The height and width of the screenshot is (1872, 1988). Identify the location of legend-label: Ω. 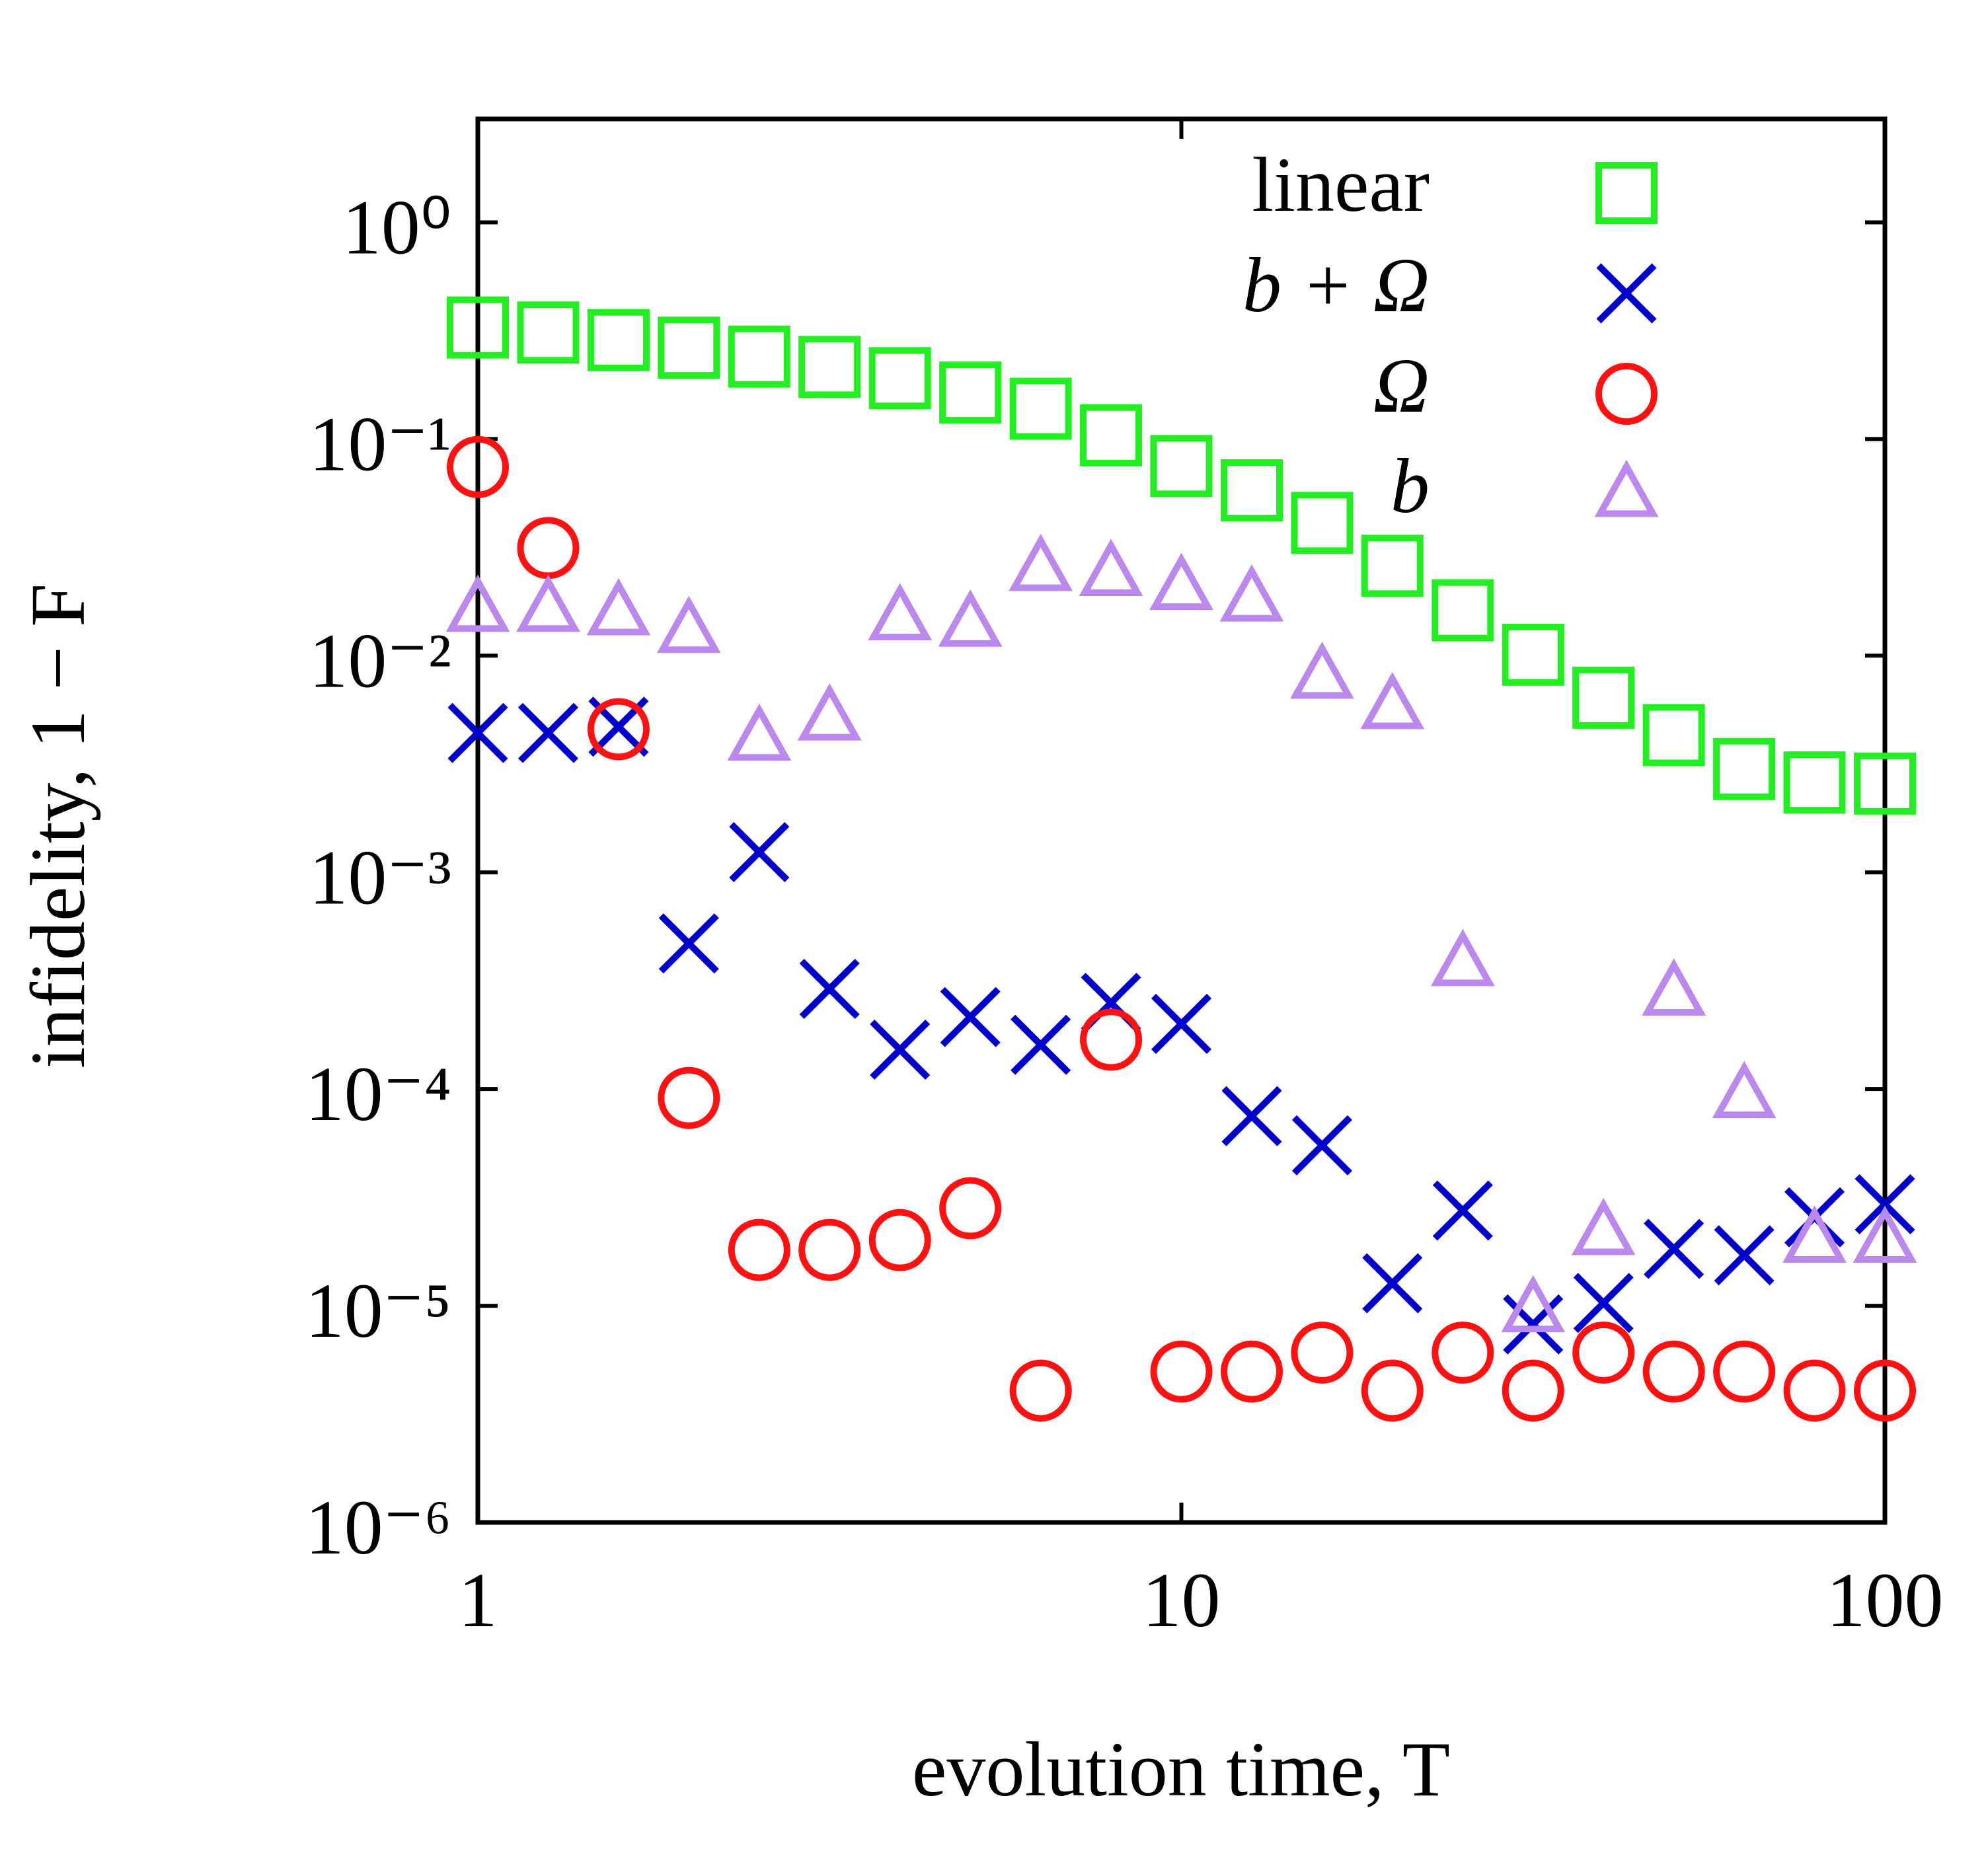
(1401, 385).